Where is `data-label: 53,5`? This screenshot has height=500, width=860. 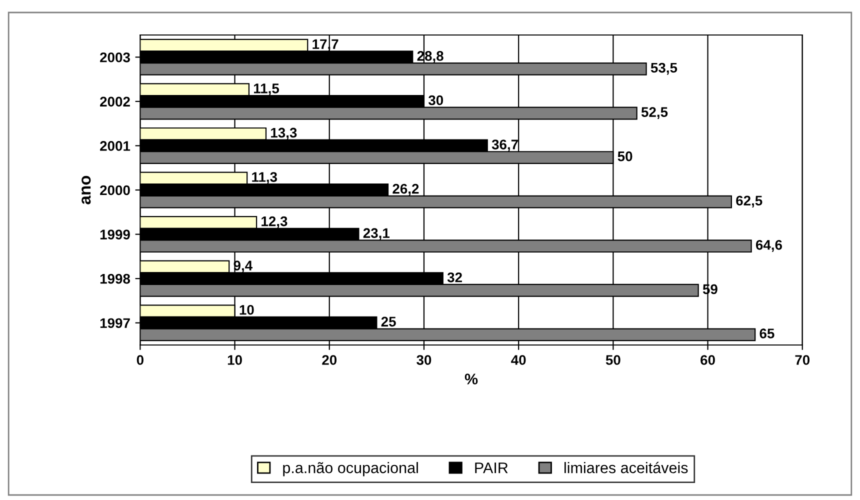
data-label: 53,5 is located at coordinates (664, 68).